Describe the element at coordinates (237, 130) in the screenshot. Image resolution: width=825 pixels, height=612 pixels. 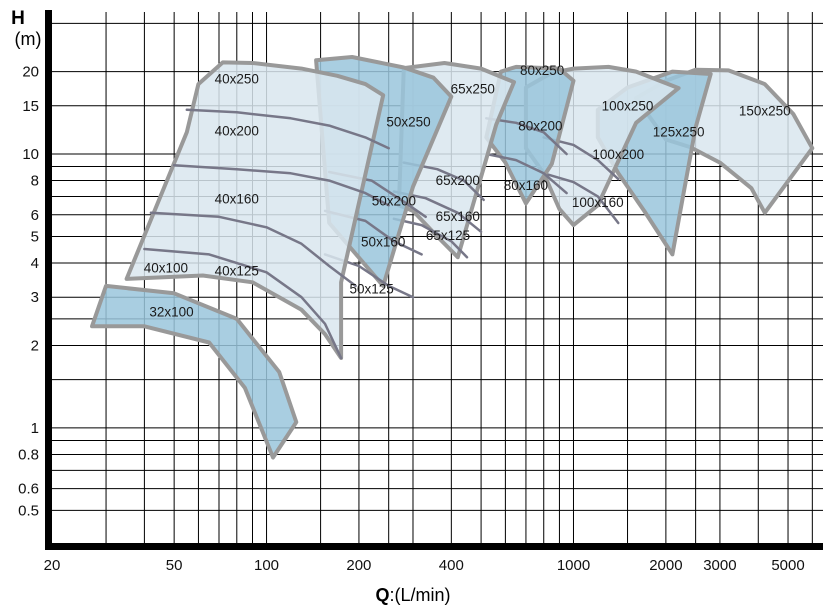
I see `label-40-x-200: 40x200` at that location.